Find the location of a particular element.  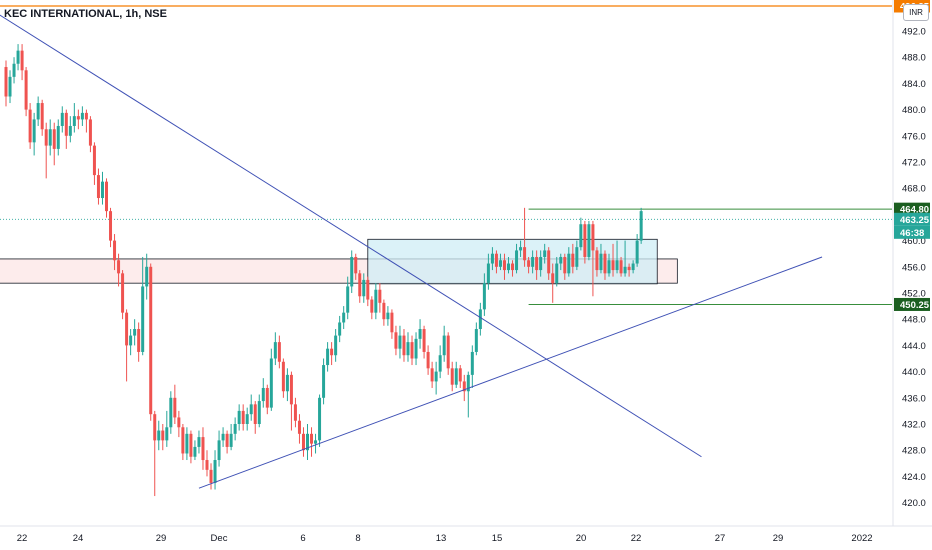

currency-button: INR is located at coordinates (916, 12).